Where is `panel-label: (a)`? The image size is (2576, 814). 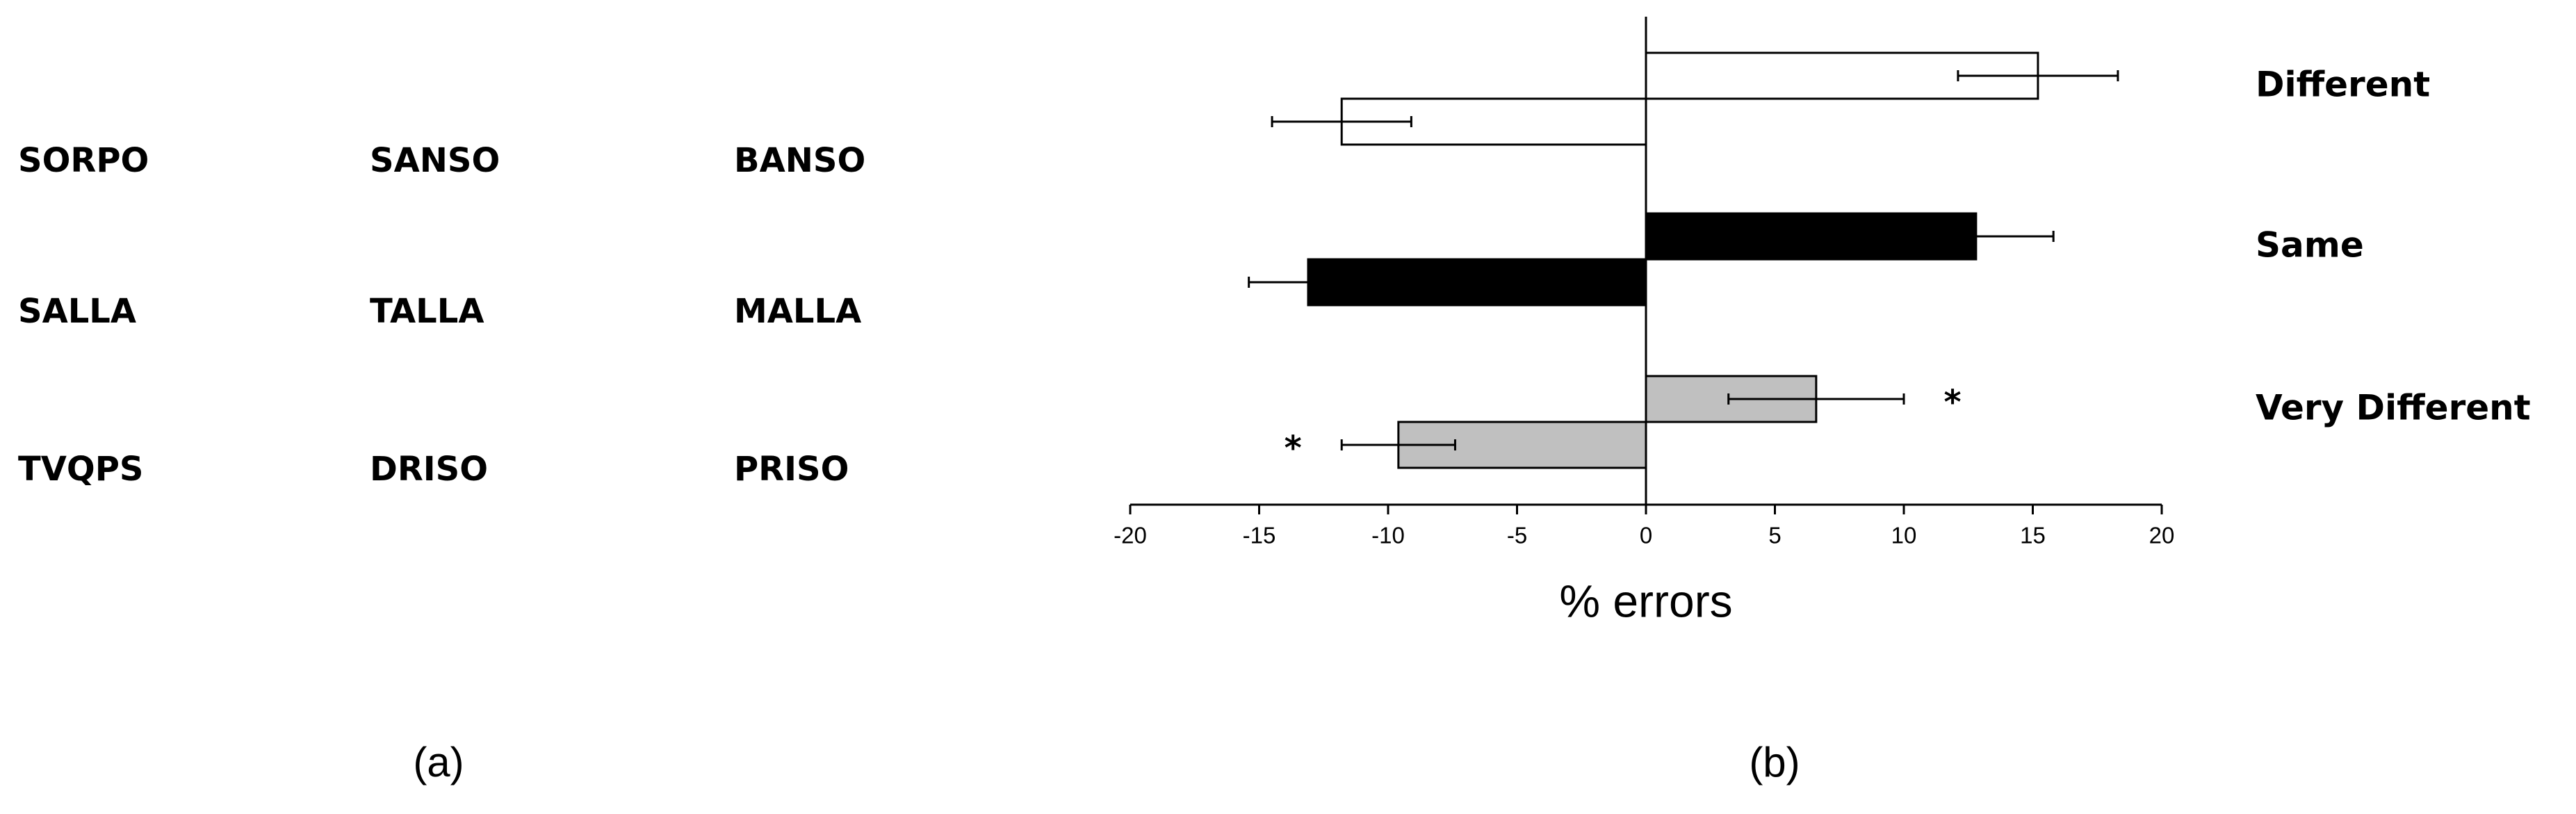 panel-label: (a) is located at coordinates (438, 762).